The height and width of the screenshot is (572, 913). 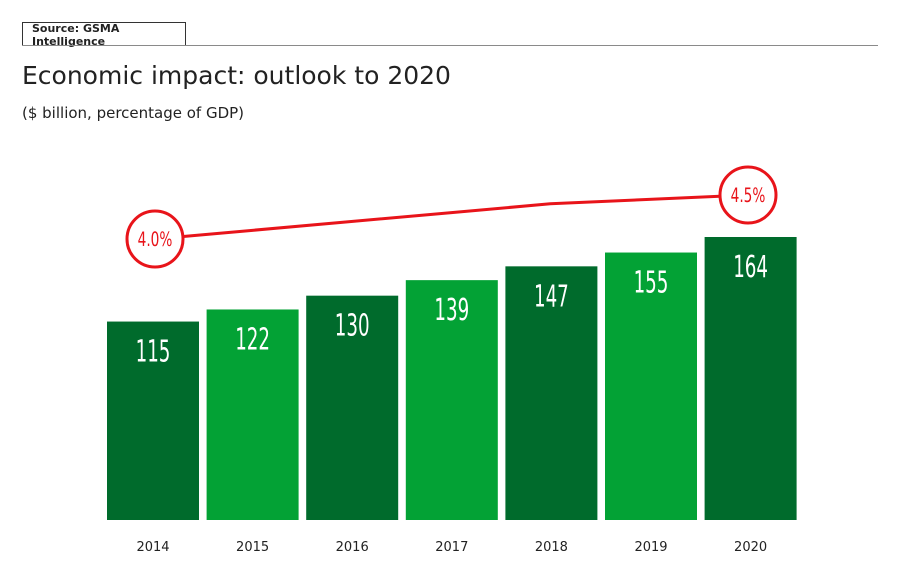 What do you see at coordinates (450, 45) in the screenshot?
I see `header-rule` at bounding box center [450, 45].